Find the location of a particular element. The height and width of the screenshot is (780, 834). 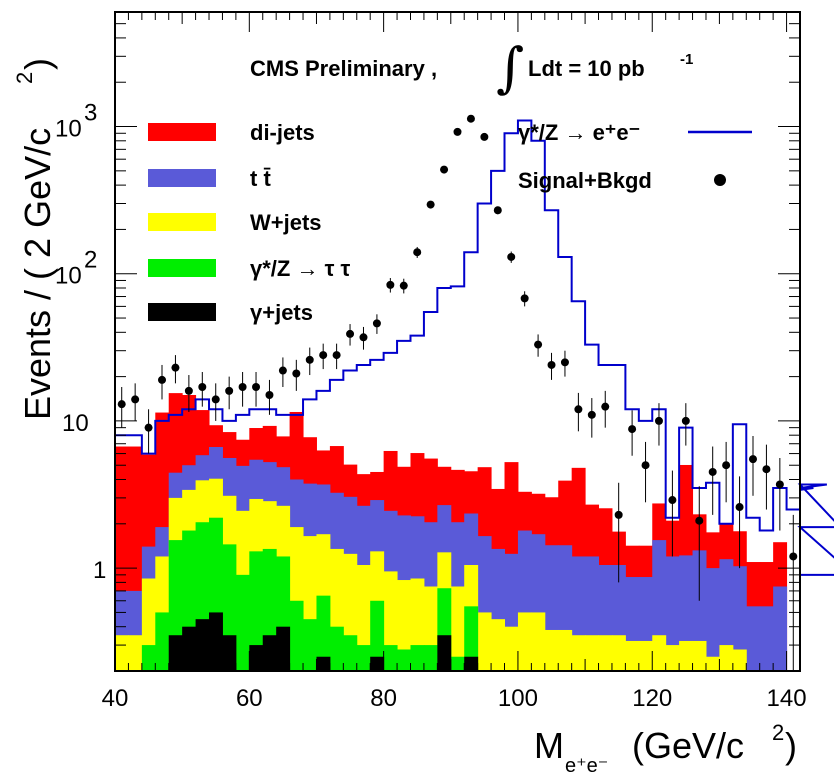

y-tick-label: 1 is located at coordinates (99, 570).